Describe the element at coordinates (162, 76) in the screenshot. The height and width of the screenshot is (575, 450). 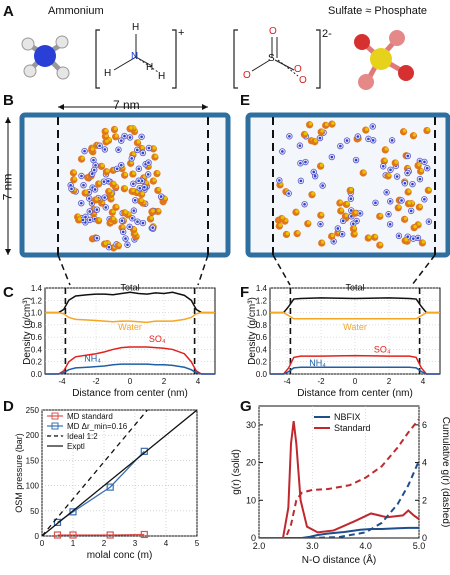
I see `atom-h-back: H` at that location.